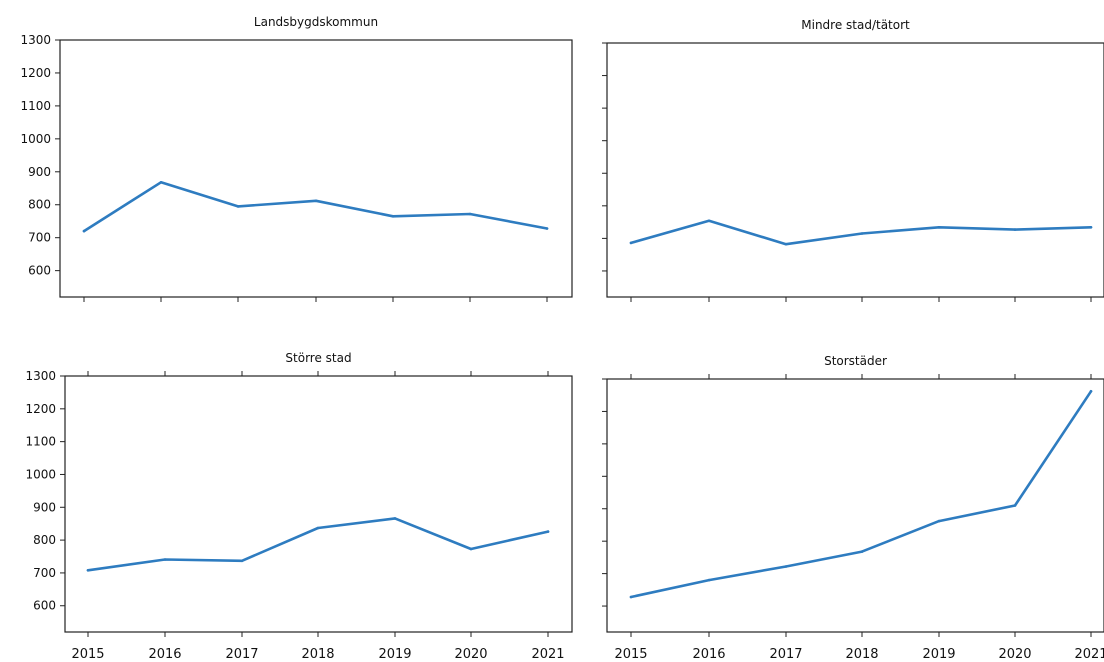 This screenshot has width=1104, height=662. Describe the element at coordinates (855, 25) in the screenshot. I see `subplot-title: Mindre stad/tätort` at that location.